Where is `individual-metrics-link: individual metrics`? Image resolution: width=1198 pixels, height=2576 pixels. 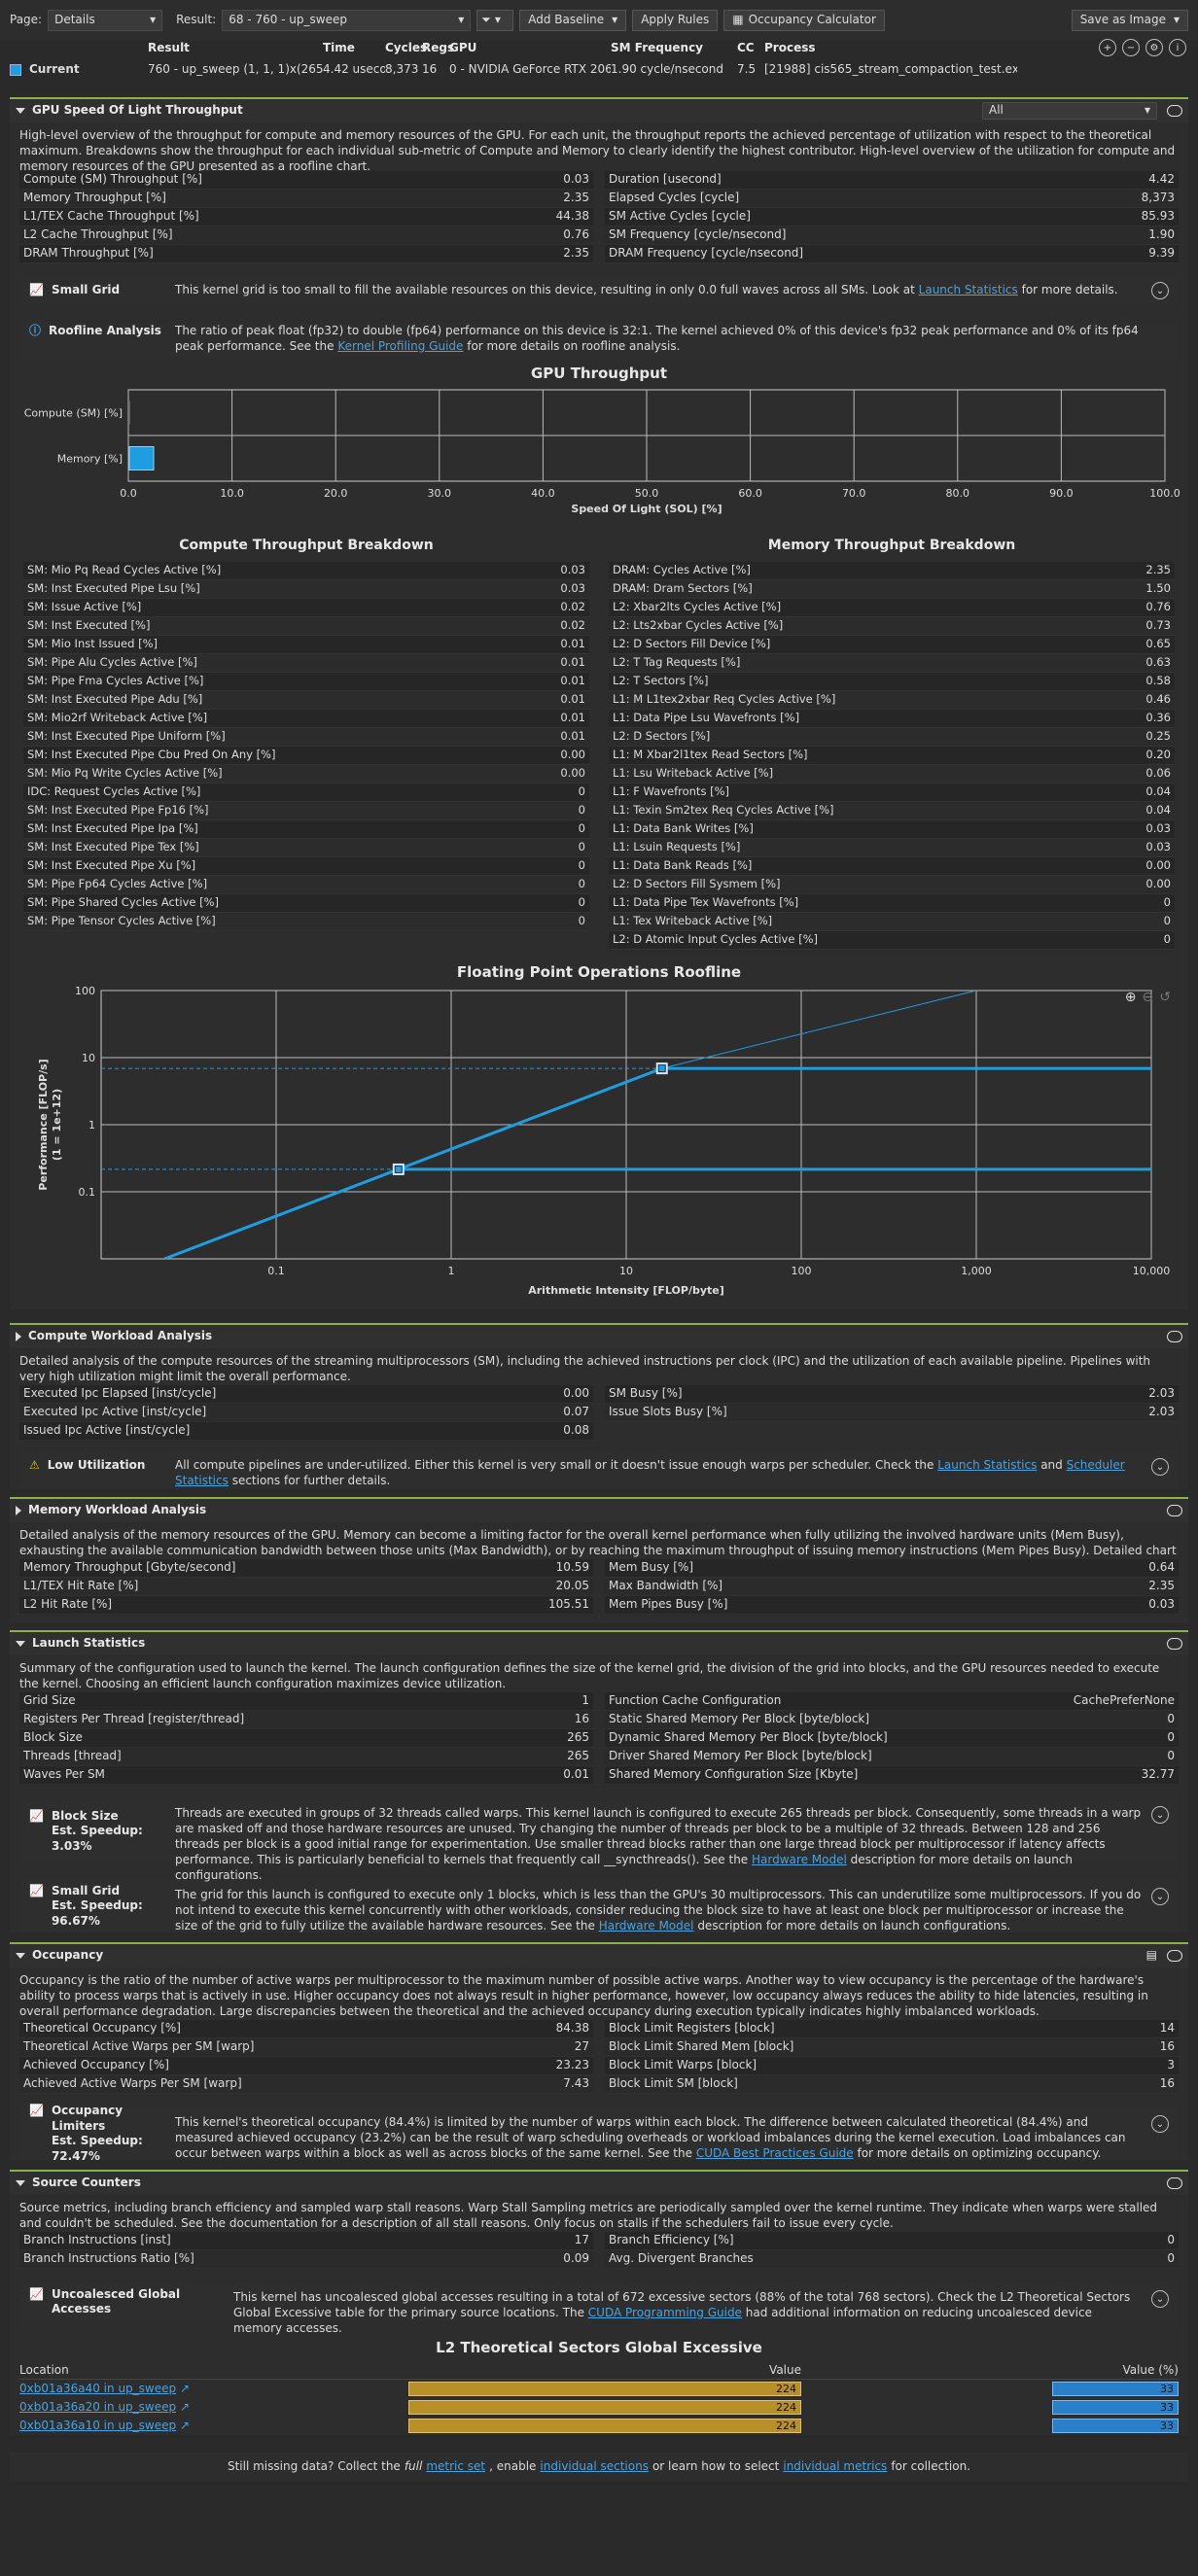 individual-metrics-link: individual metrics is located at coordinates (836, 2467).